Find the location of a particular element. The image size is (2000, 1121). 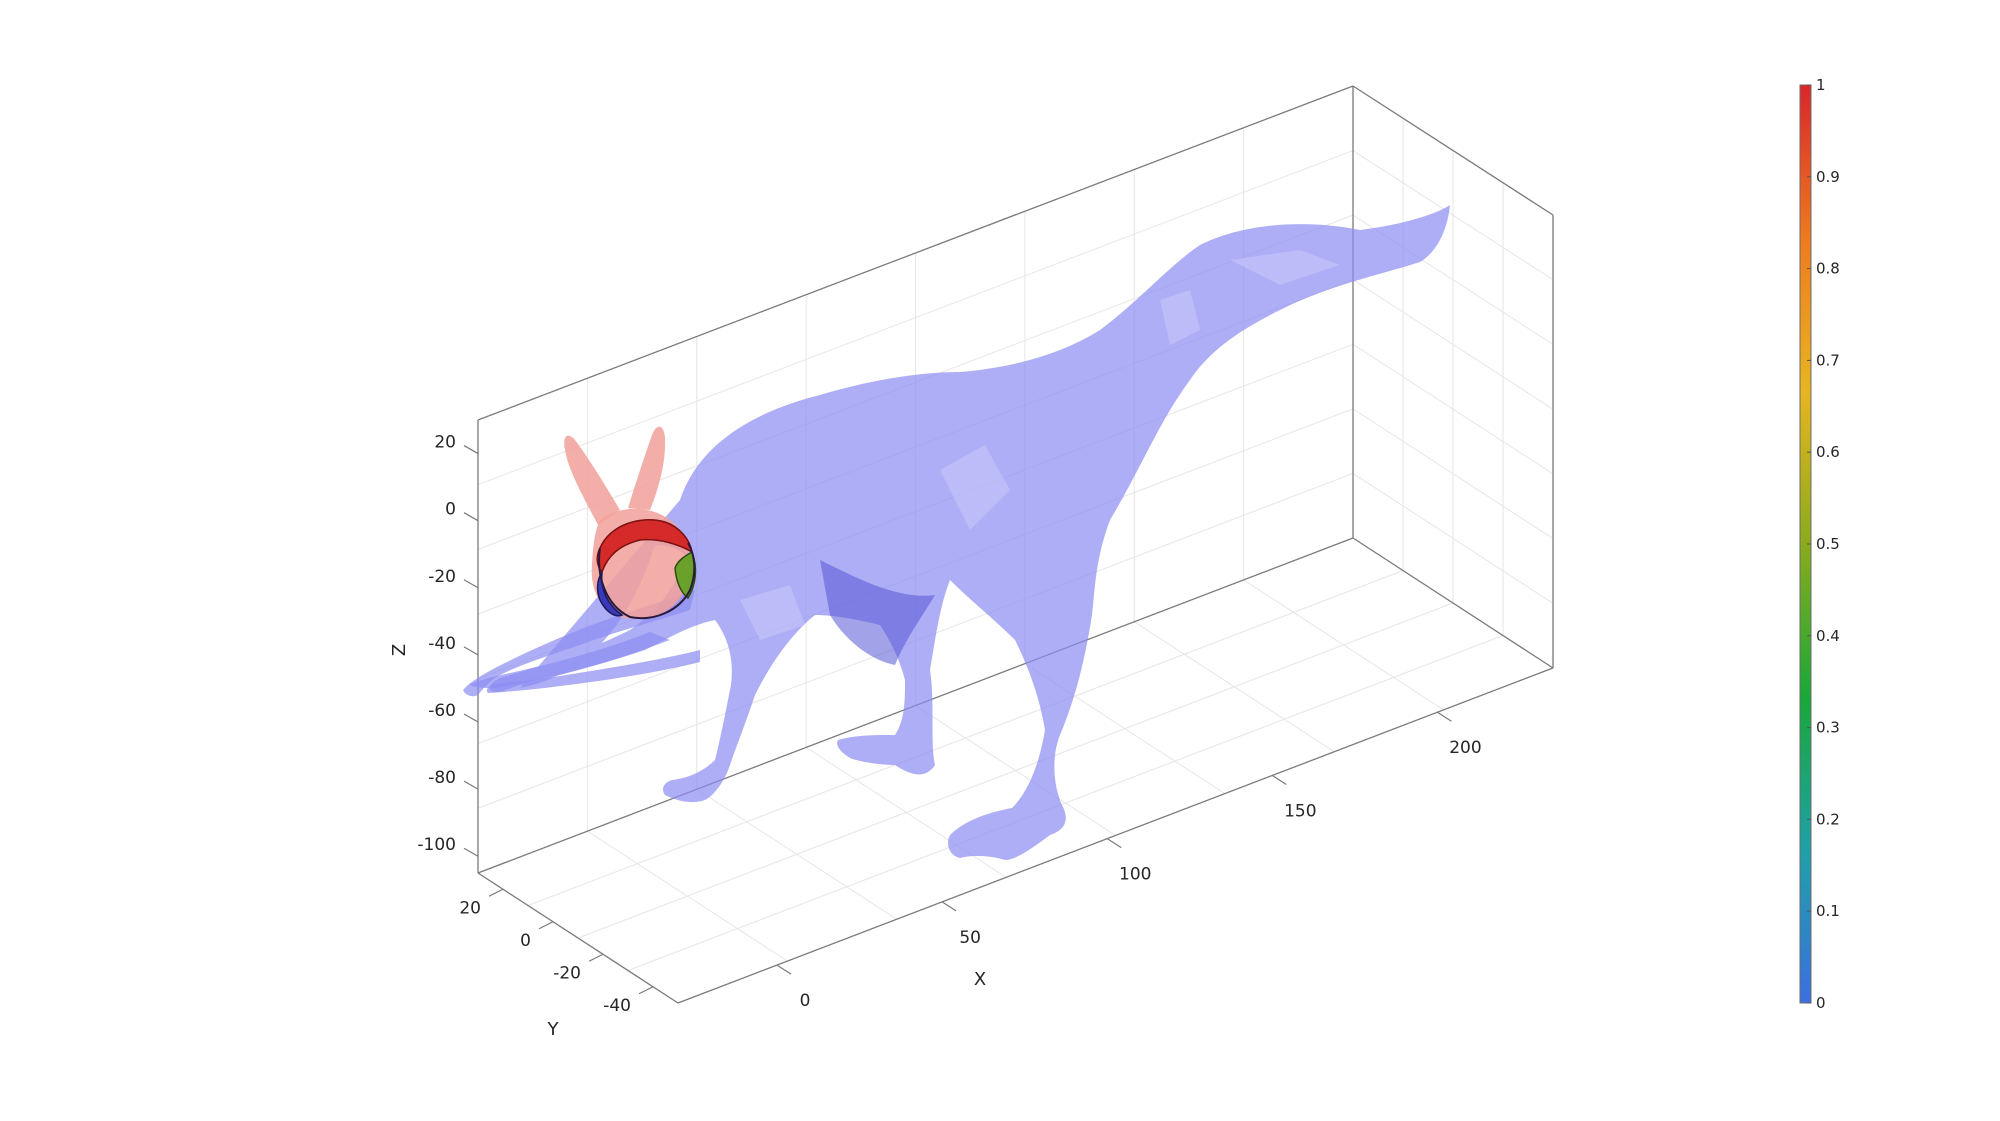

x-tick-label: 50 is located at coordinates (970, 938).